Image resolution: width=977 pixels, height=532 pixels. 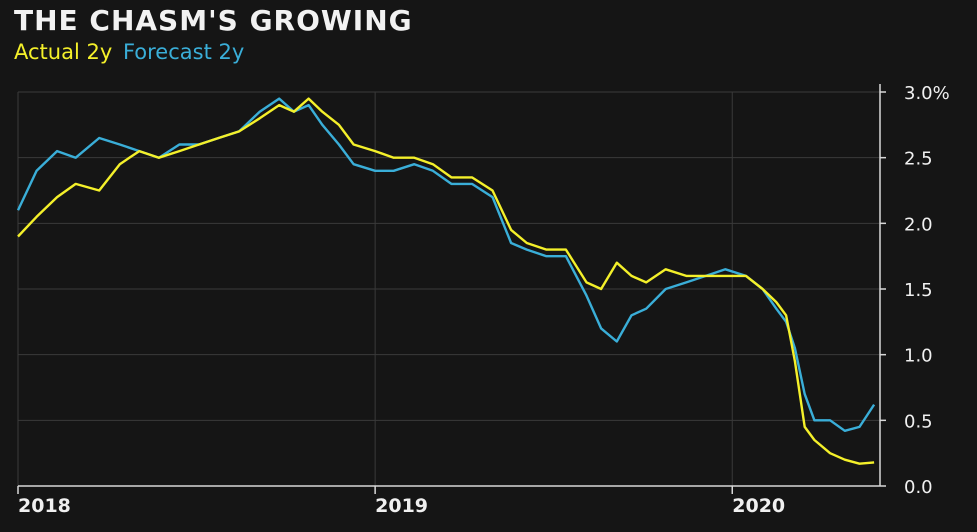 I want to click on y-tick-label: 0.5, so click(x=918, y=421).